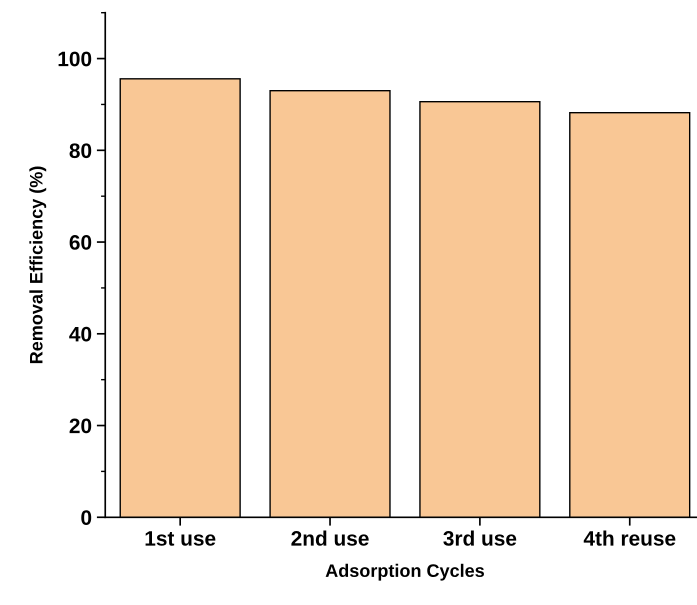 Image resolution: width=697 pixels, height=605 pixels. Describe the element at coordinates (479, 538) in the screenshot. I see `x-tick-label: 3rd use` at that location.